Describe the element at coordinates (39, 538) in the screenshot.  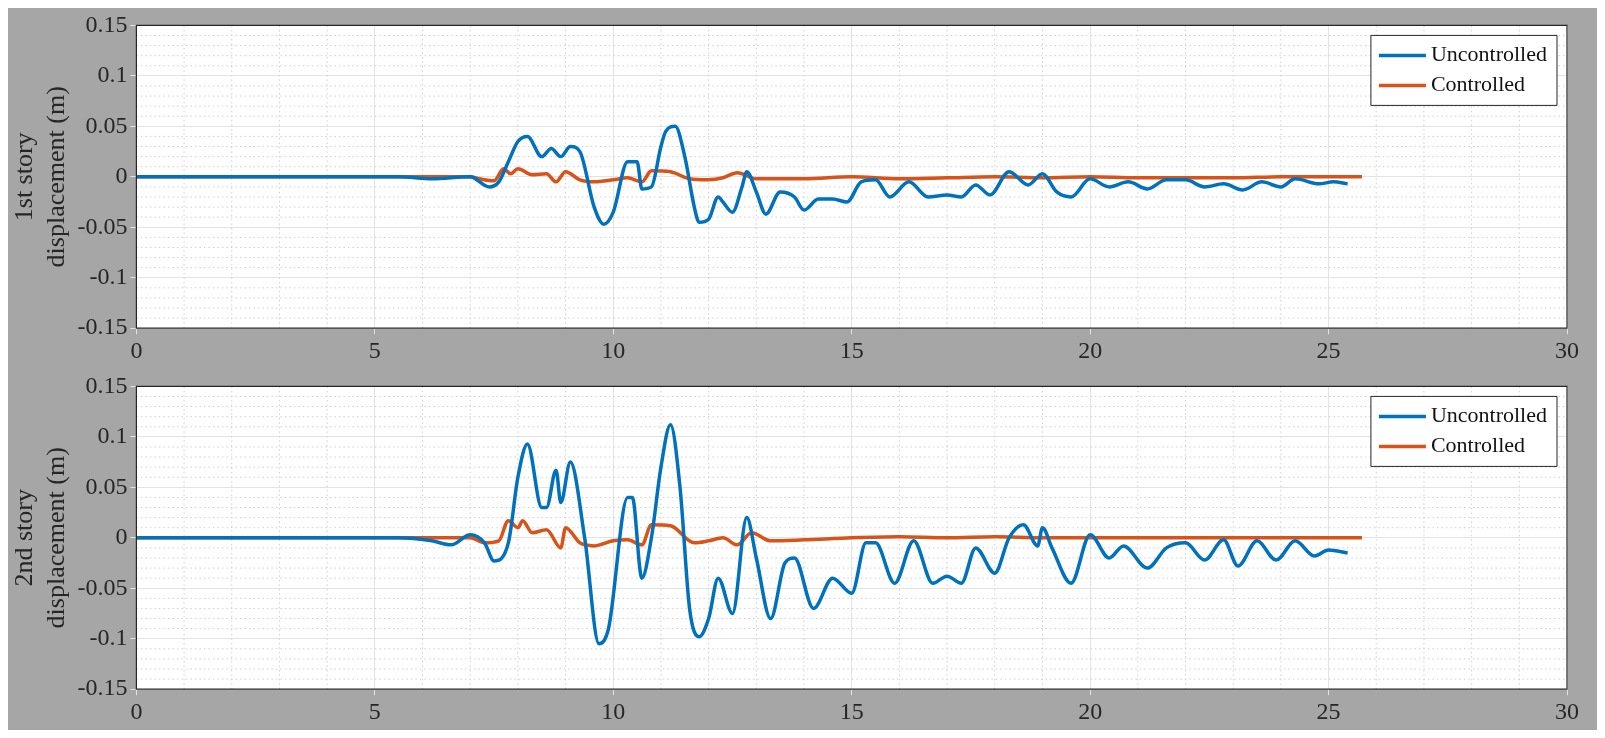
I see `y-axis-title: 2nd story displacement (m)` at that location.